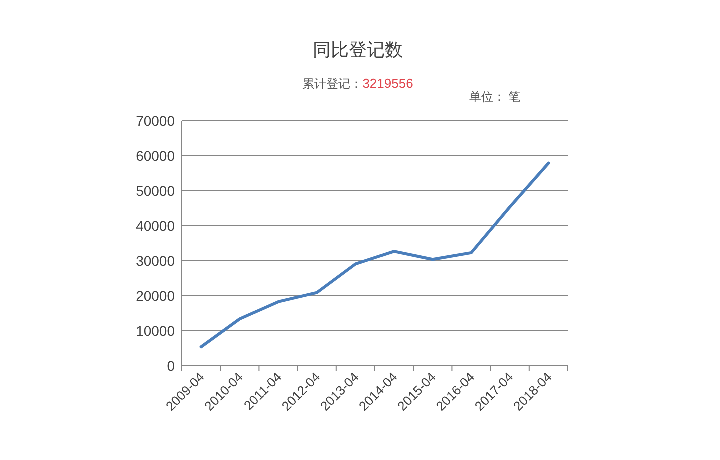 The width and height of the screenshot is (720, 460). Describe the element at coordinates (171, 366) in the screenshot. I see `y-tick-label: 0` at that location.